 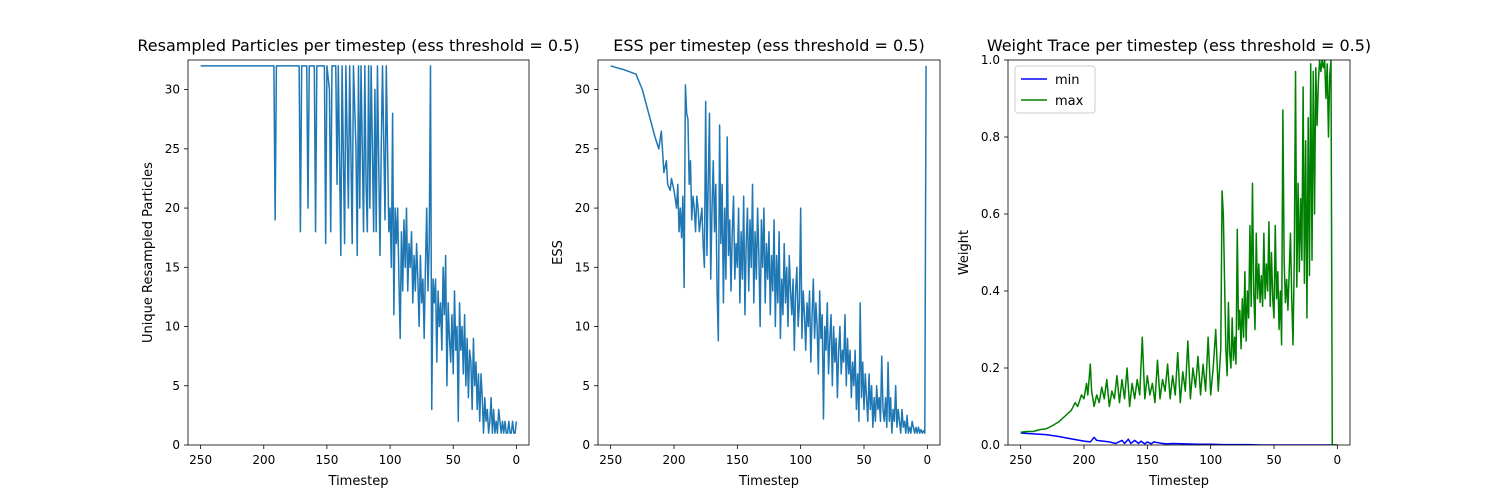 I want to click on y-tick-label: 0.4, so click(x=990, y=291).